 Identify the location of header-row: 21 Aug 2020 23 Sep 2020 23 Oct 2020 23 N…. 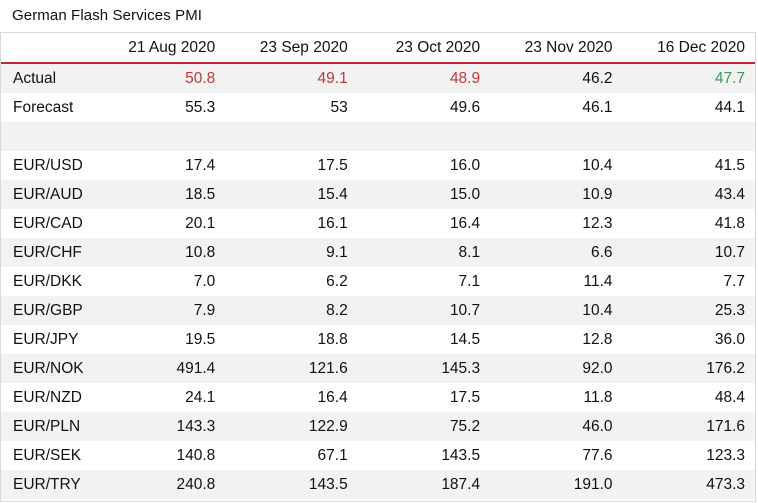
(378, 48).